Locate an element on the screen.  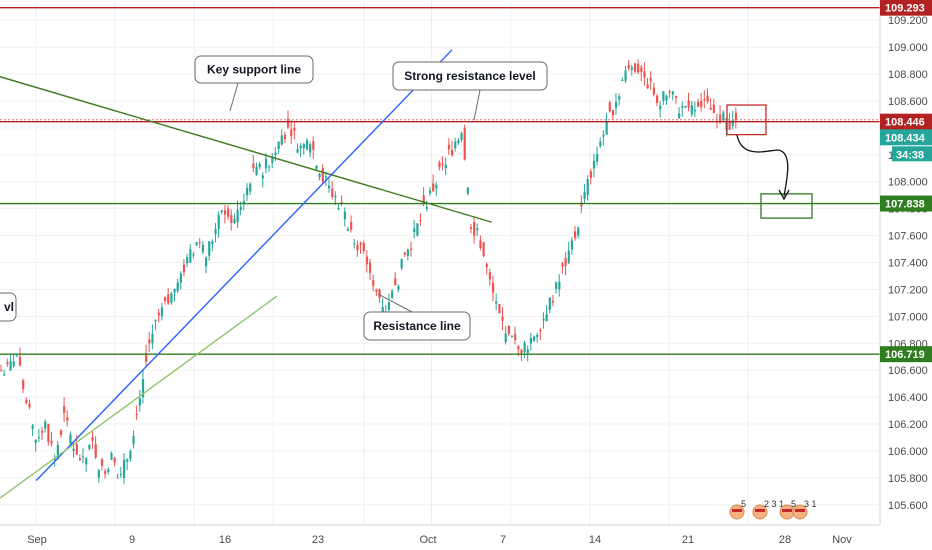
event-group-3: 5 is located at coordinates (787, 509).